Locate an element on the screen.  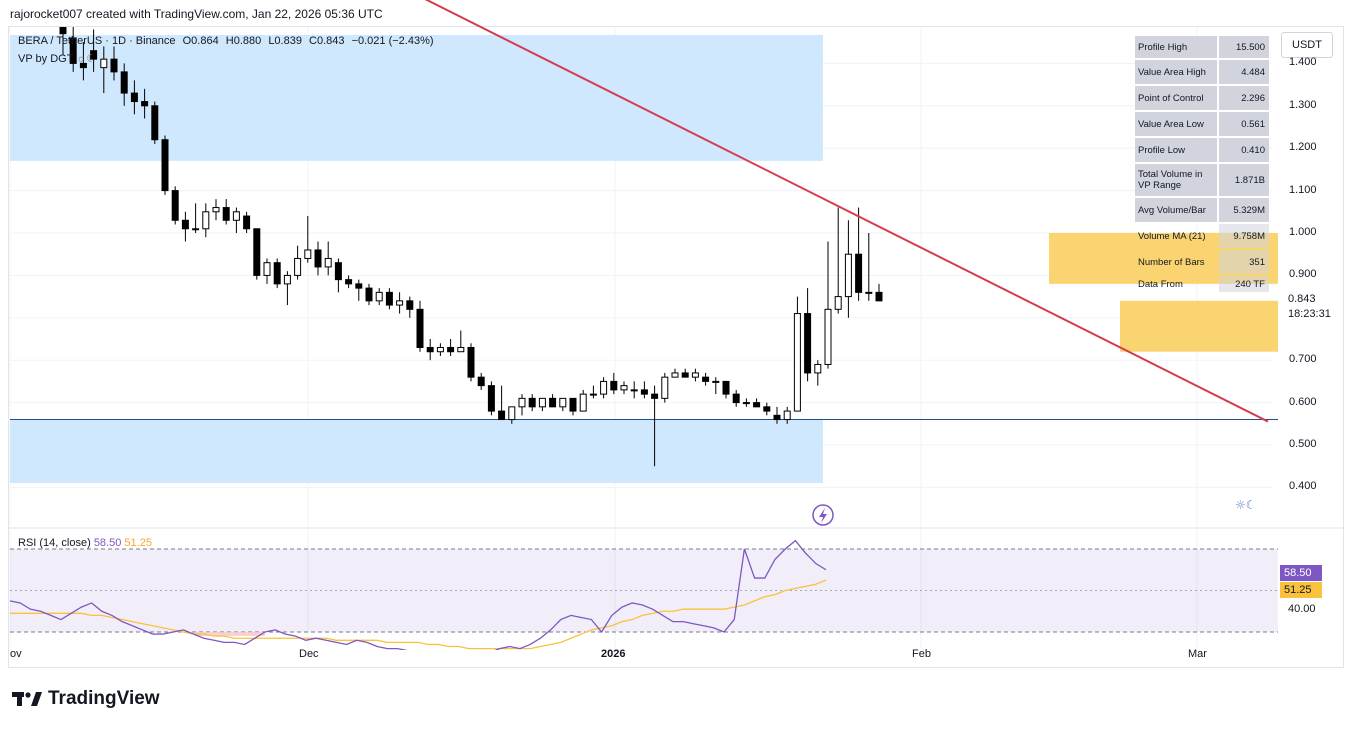
high-value: H0.880 is located at coordinates (243, 41).